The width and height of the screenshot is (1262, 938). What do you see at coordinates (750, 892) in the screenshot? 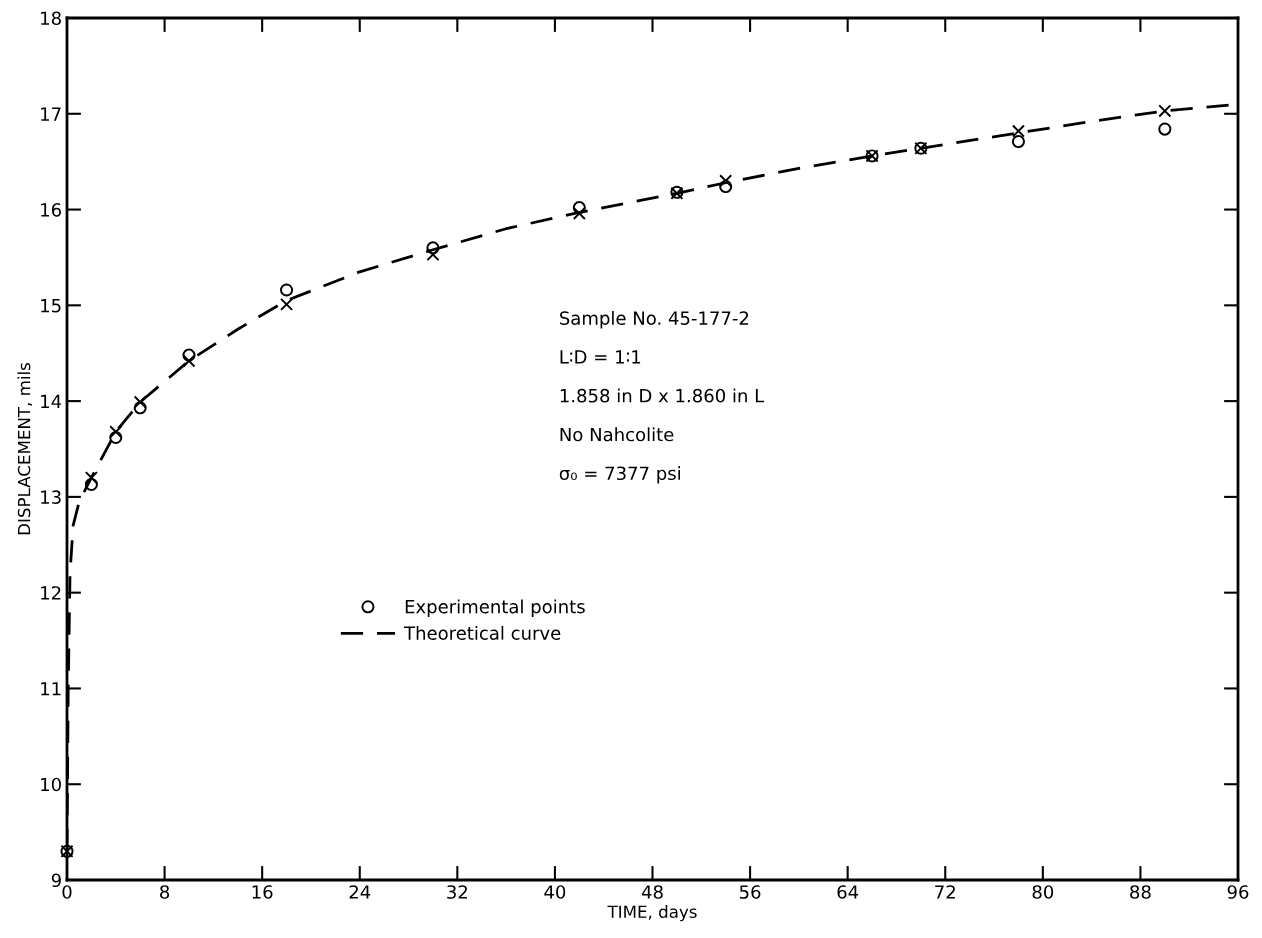
I see `x-tick-label: 56` at bounding box center [750, 892].